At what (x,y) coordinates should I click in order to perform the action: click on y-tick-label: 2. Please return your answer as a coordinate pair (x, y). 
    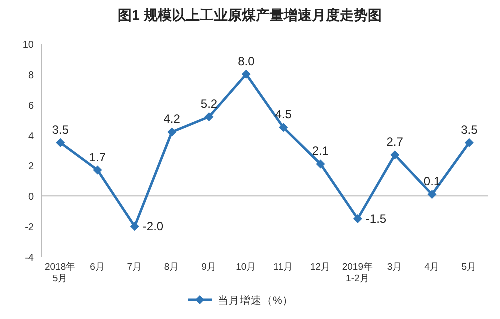
    Looking at the image, I should click on (31, 167).